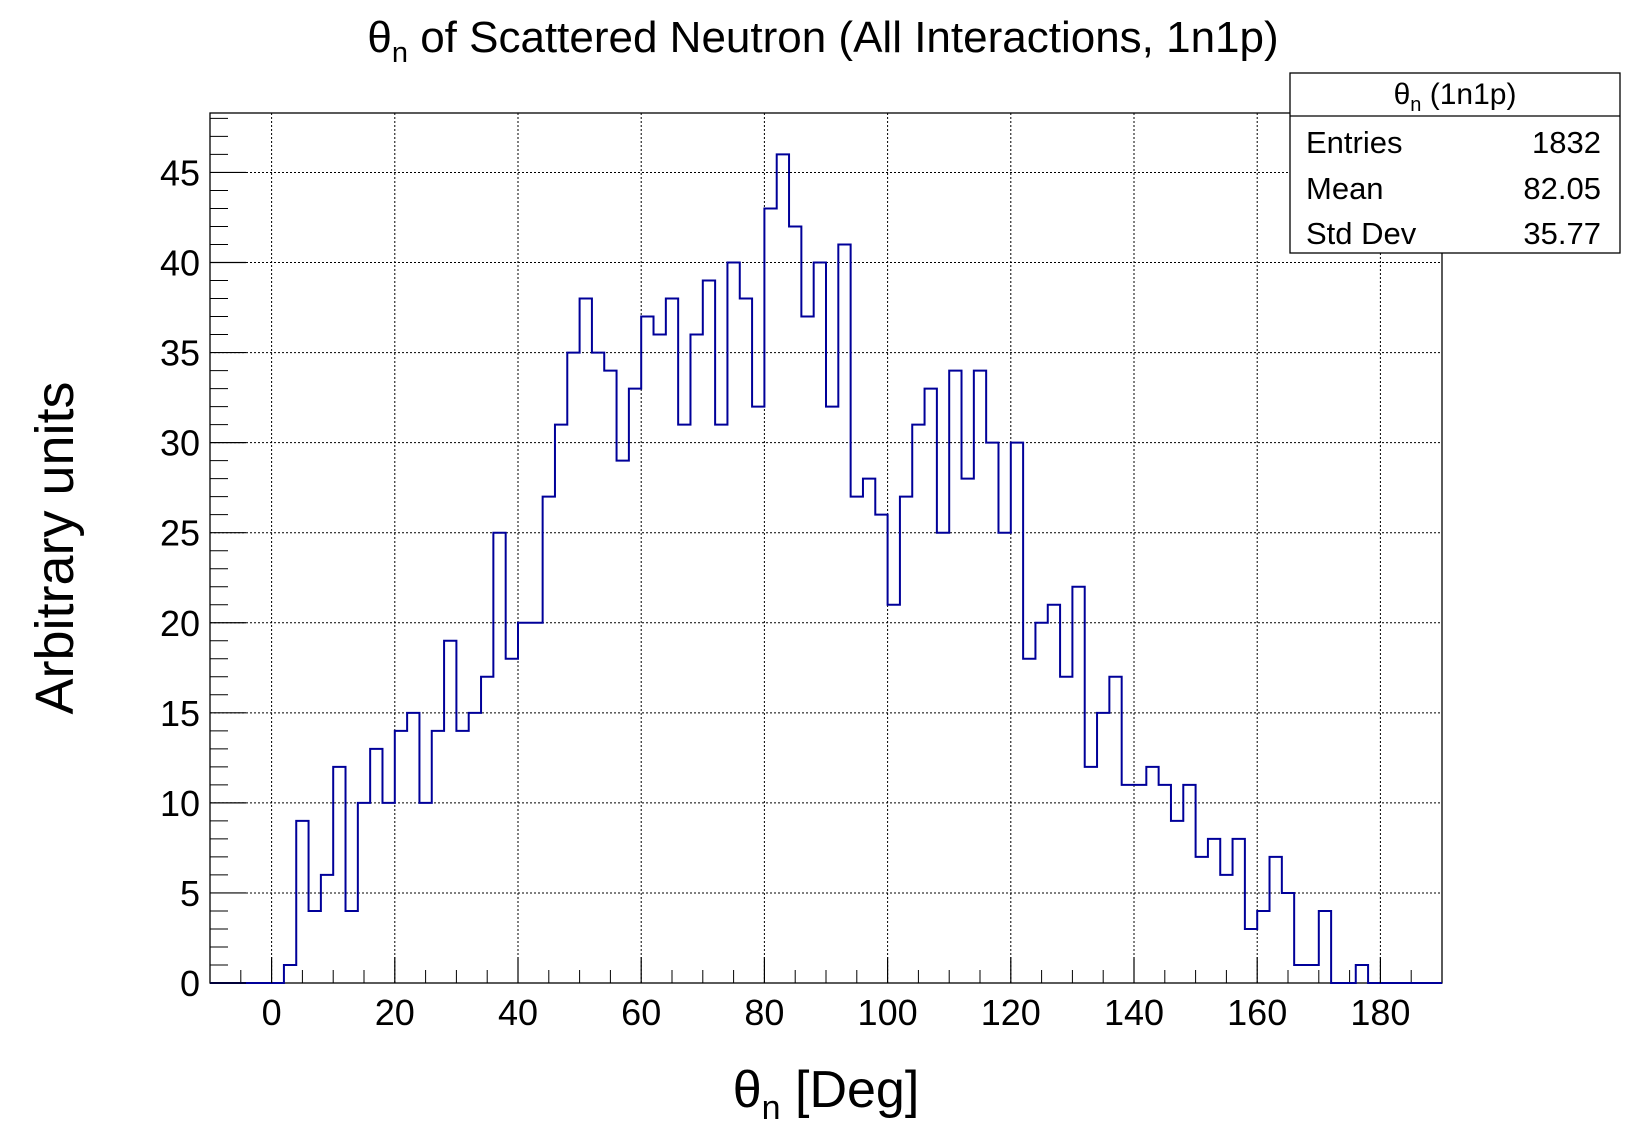  I want to click on x-tick-label: 20, so click(395, 1012).